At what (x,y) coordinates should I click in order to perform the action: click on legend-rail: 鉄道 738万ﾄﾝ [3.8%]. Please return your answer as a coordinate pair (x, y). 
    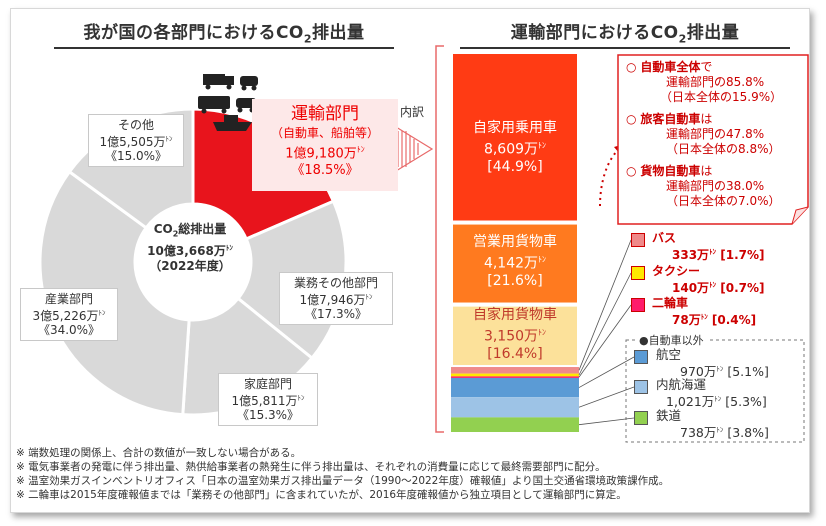
    Looking at the image, I should click on (712, 424).